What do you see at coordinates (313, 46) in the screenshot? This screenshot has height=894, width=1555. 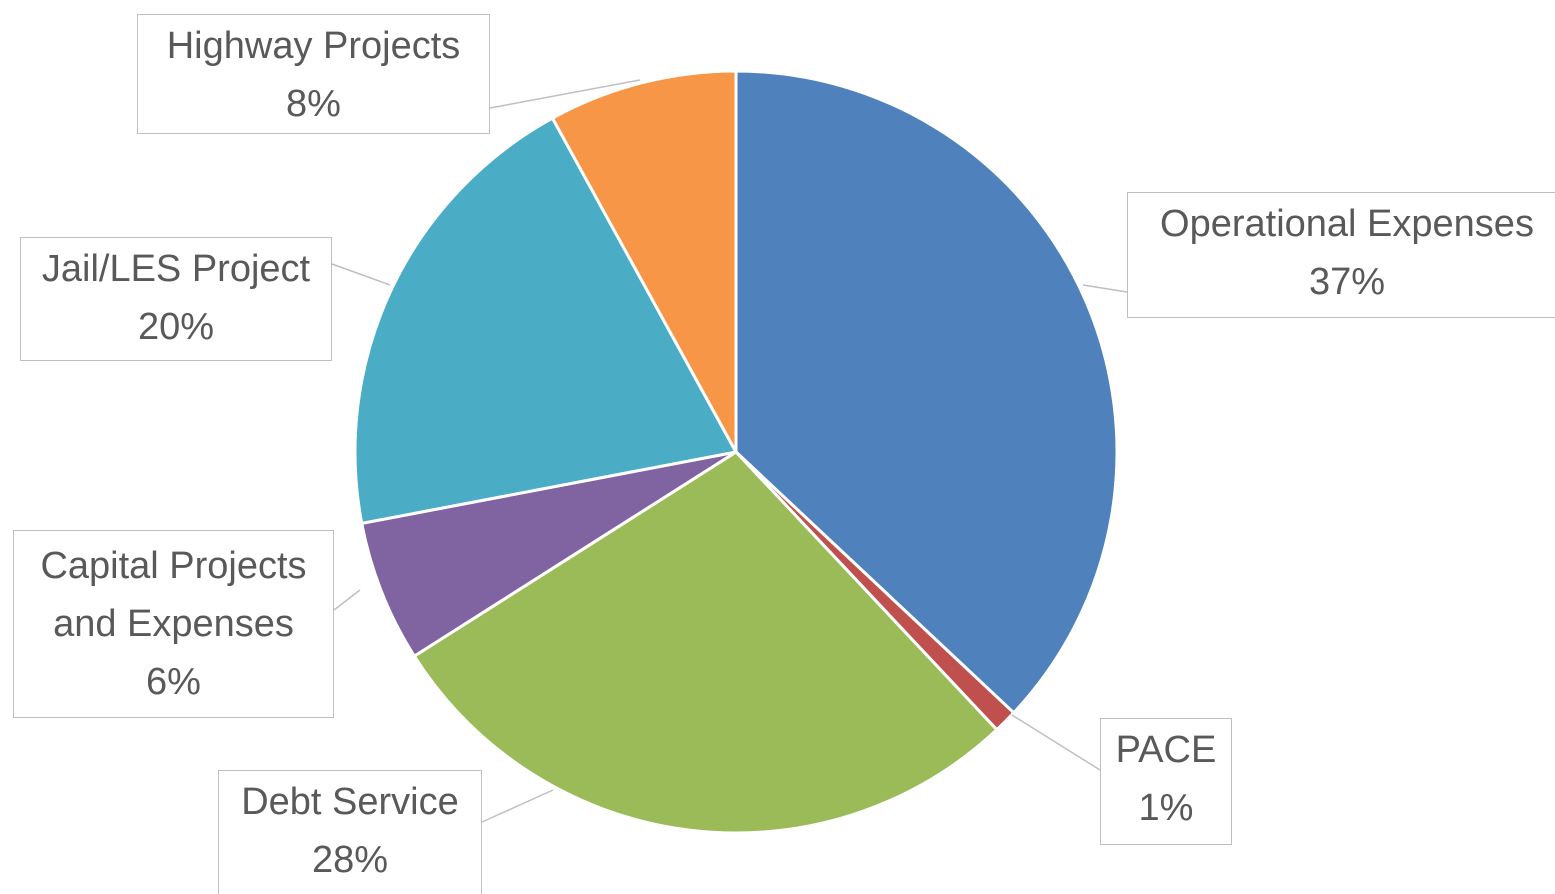 I see `category-label: Highway Projects` at bounding box center [313, 46].